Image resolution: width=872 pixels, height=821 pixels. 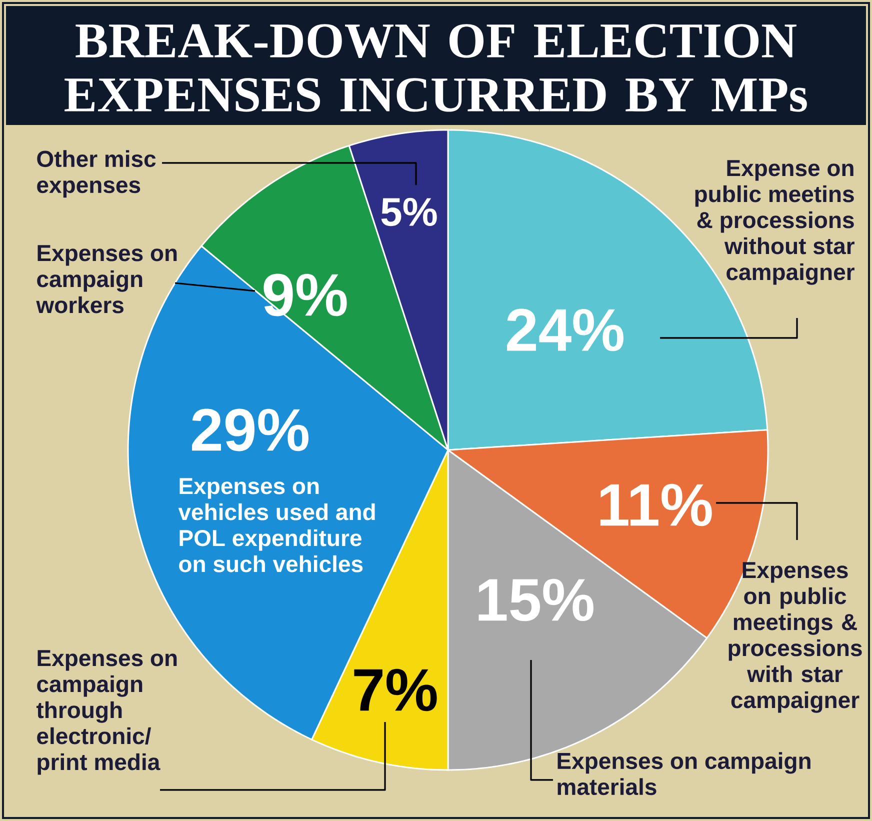 What do you see at coordinates (565, 330) in the screenshot?
I see `data-label: 24%` at bounding box center [565, 330].